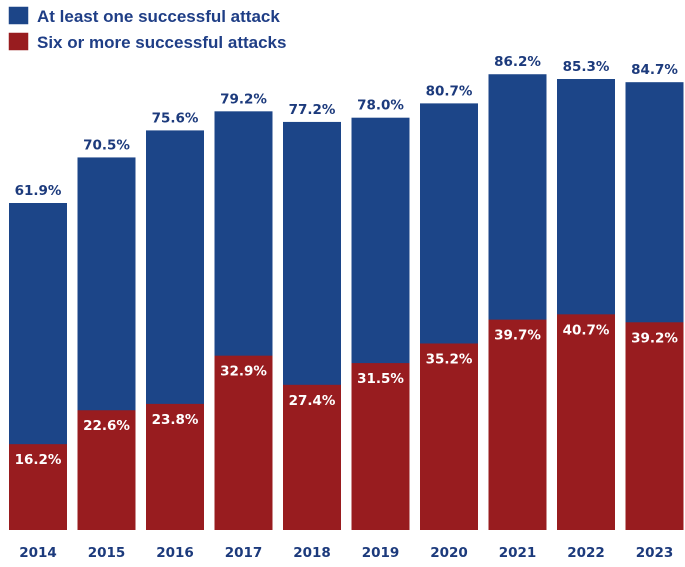  I want to click on data-label-2017-six-or-more: 32.9%, so click(243, 372).